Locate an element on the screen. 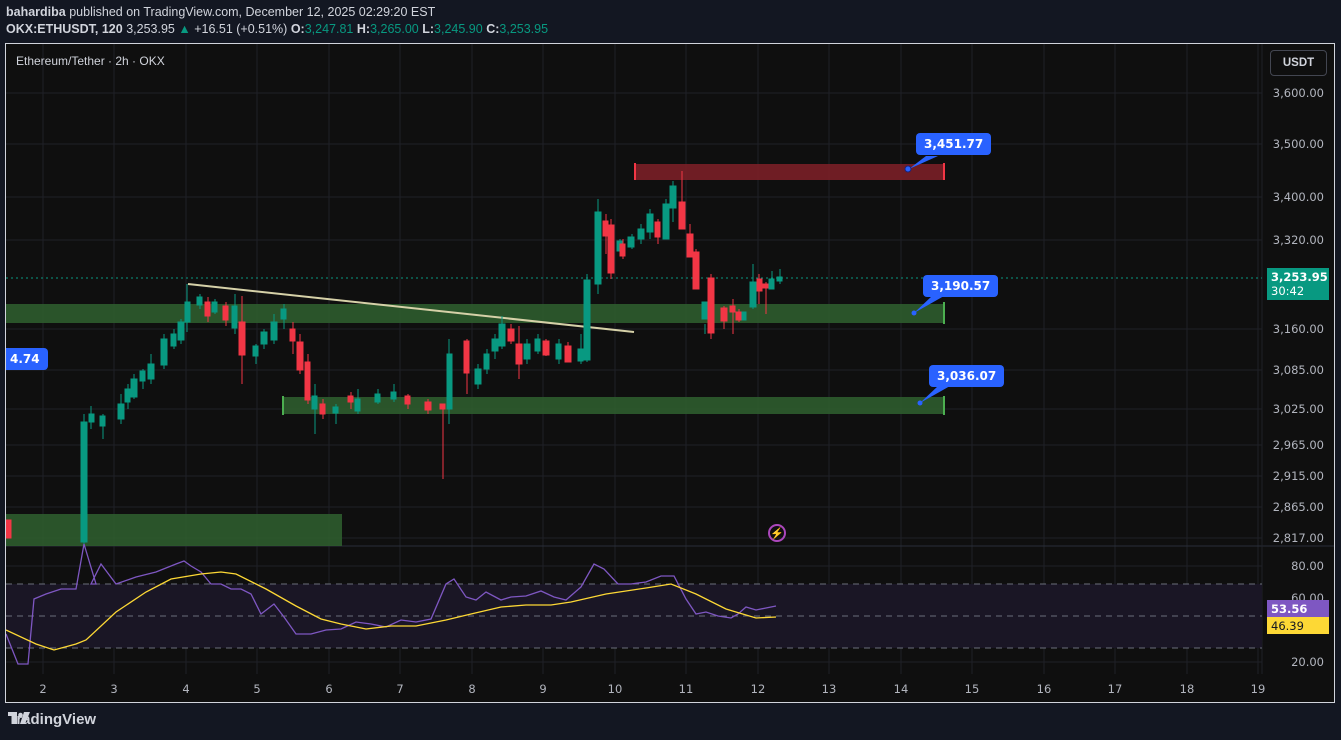 The width and height of the screenshot is (1341, 740). x-tick: 19 is located at coordinates (1258, 689).